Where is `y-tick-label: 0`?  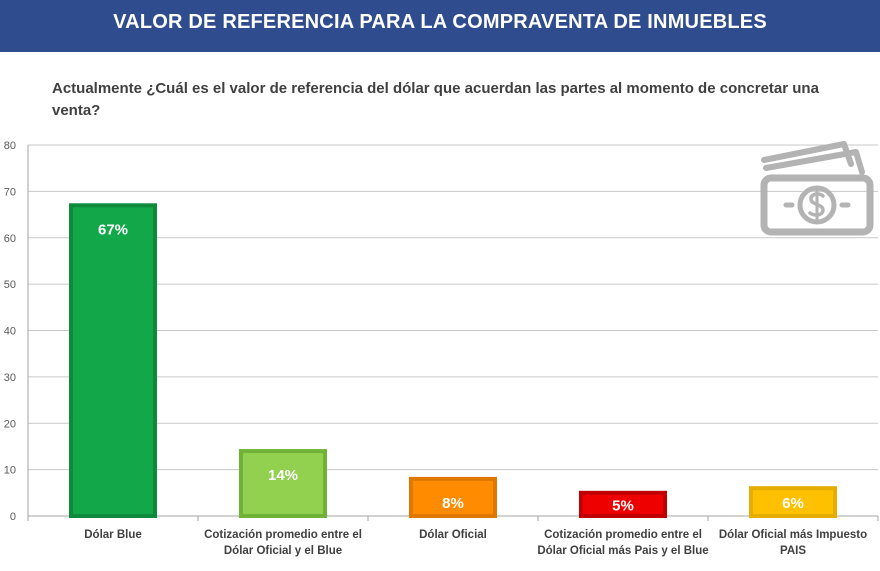
y-tick-label: 0 is located at coordinates (13, 517).